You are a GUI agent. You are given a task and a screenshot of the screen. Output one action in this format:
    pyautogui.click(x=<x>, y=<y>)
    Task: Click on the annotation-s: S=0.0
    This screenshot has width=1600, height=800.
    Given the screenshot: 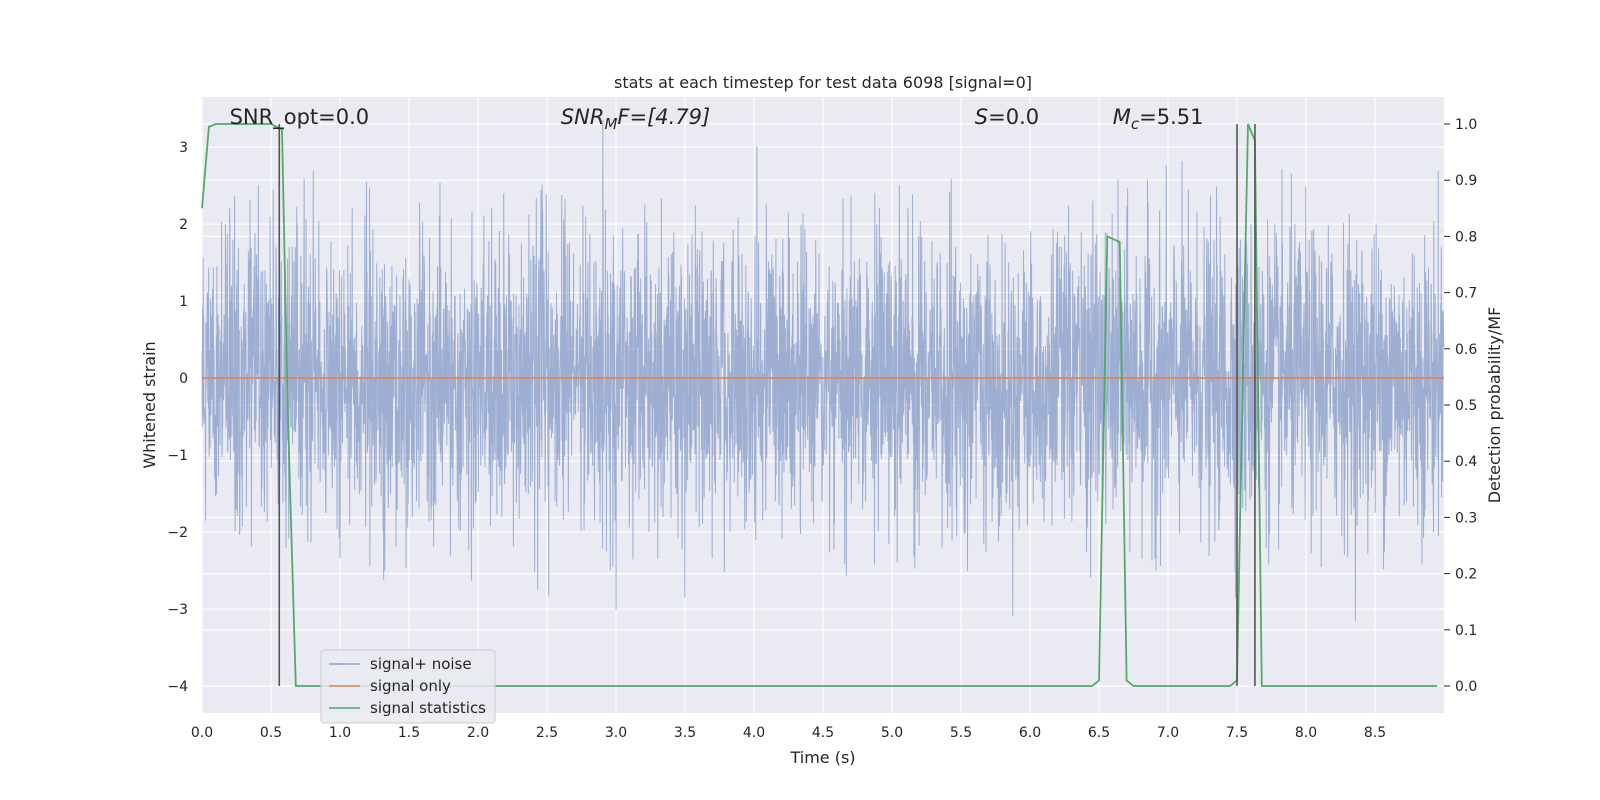 What is the action you would take?
    pyautogui.click(x=1007, y=117)
    